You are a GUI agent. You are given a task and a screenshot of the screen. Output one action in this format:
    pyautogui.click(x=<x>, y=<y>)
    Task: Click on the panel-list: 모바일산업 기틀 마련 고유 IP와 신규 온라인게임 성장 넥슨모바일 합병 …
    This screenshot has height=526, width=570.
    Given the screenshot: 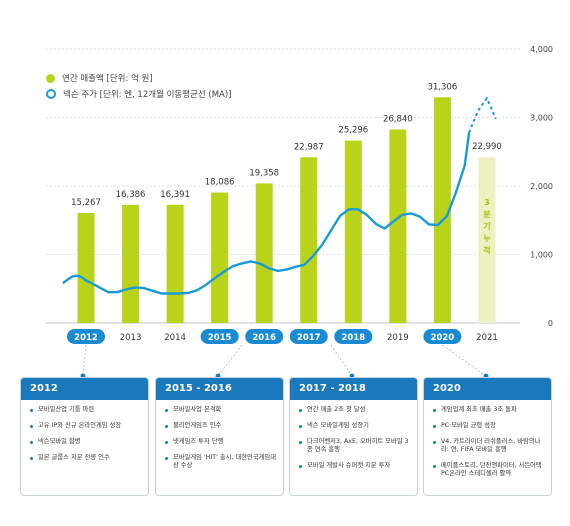 What is the action you would take?
    pyautogui.click(x=84, y=431)
    